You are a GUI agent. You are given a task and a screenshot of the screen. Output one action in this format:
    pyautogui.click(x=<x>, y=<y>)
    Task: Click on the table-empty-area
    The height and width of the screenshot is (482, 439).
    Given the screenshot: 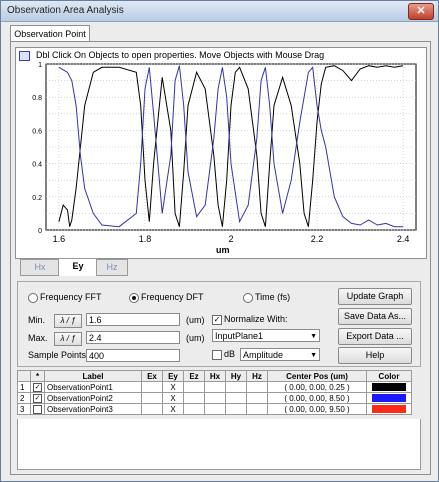 What is the action you would take?
    pyautogui.click(x=219, y=444)
    